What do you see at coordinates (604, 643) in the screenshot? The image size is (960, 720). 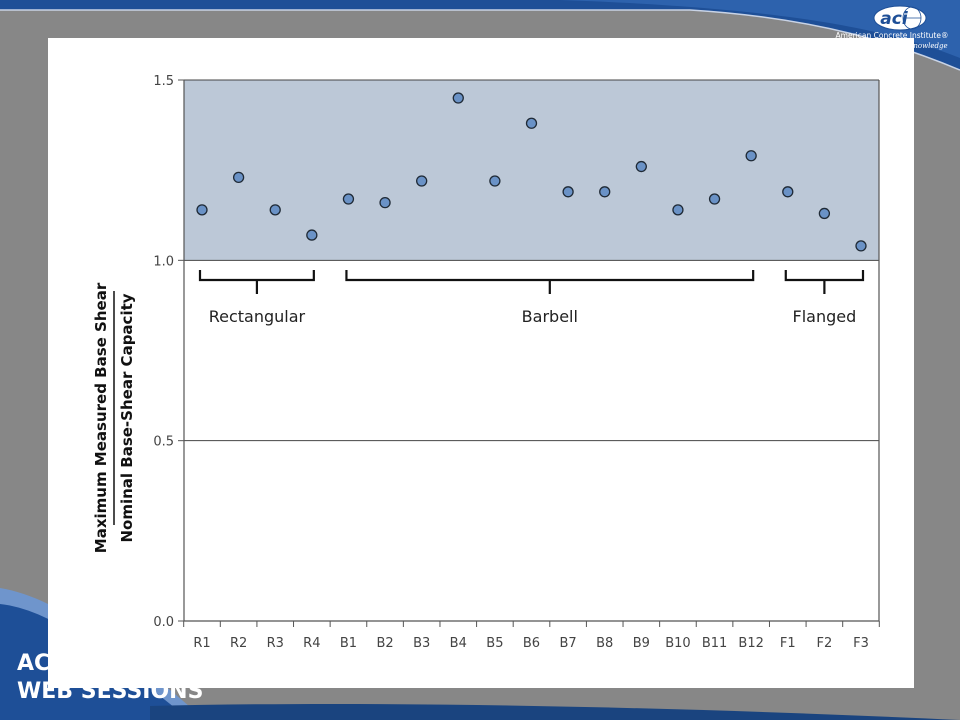 I see `x-tick-label: B8` at bounding box center [604, 643].